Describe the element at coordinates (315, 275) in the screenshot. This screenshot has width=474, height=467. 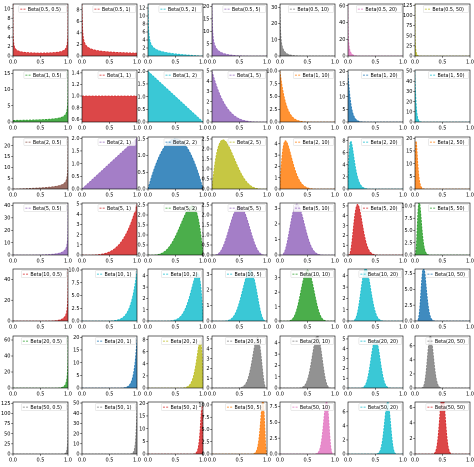
I see `legend-label: Beta(10, 10)` at that location.